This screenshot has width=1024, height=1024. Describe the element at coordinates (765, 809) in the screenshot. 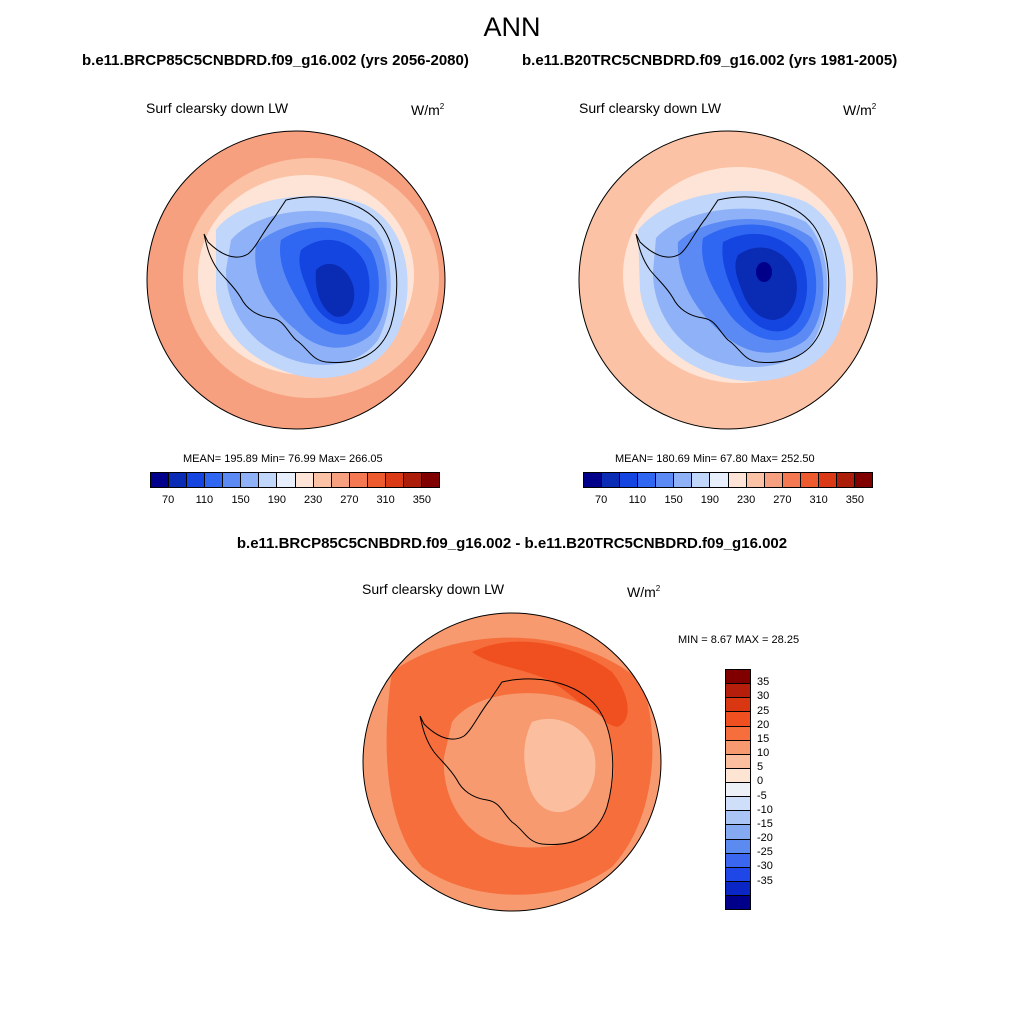

I see `colorbar-tick-label: -10` at that location.